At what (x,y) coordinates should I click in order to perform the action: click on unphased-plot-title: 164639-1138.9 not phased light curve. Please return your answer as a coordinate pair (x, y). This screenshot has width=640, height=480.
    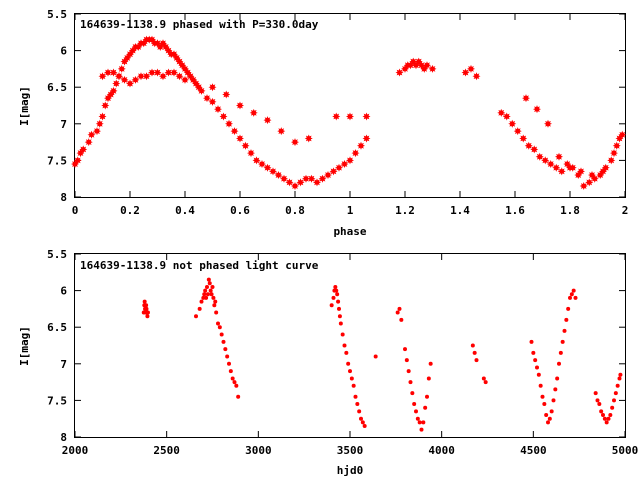
    Looking at the image, I should click on (199, 265).